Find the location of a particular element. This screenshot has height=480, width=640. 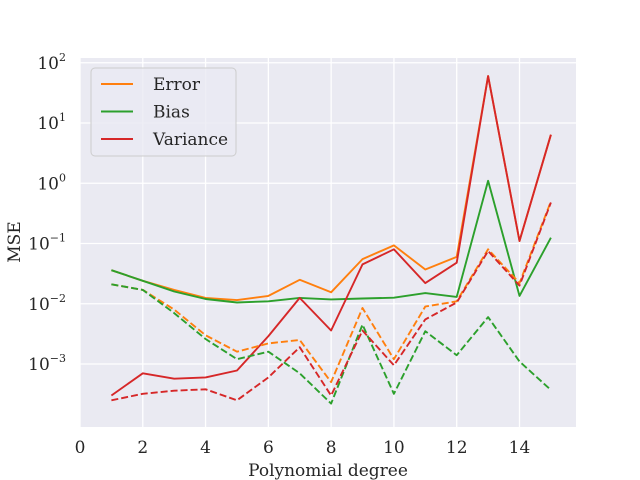

x-tick-label: 0 is located at coordinates (80, 448).